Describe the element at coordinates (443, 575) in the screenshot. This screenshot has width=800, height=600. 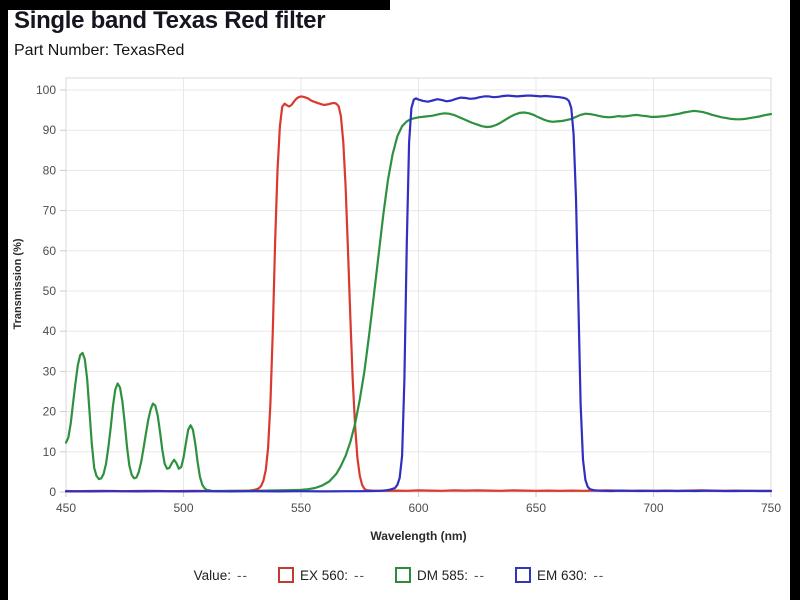
I see `legend-dm585-label: DM 585:` at that location.